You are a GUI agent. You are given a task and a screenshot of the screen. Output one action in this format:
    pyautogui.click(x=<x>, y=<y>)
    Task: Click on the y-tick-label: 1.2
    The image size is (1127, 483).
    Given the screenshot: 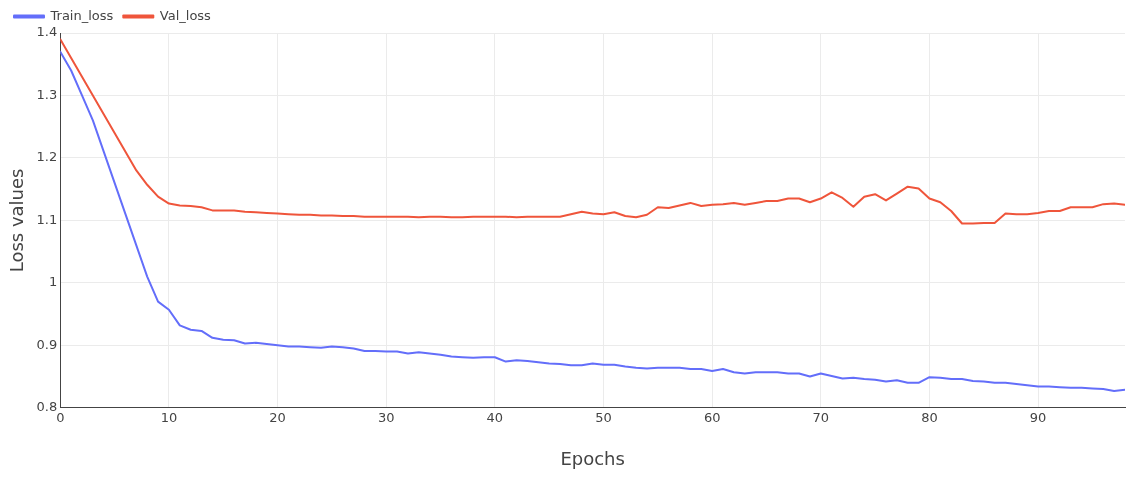 What is the action you would take?
    pyautogui.click(x=47, y=157)
    